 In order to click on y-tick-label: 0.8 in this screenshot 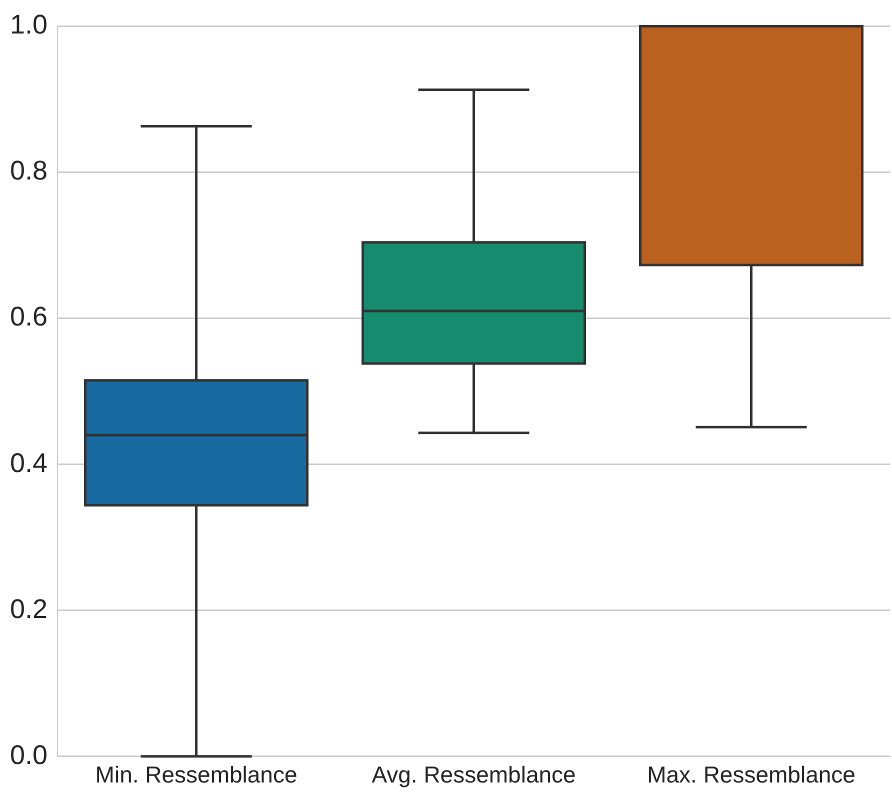, I will do `click(29, 171)`.